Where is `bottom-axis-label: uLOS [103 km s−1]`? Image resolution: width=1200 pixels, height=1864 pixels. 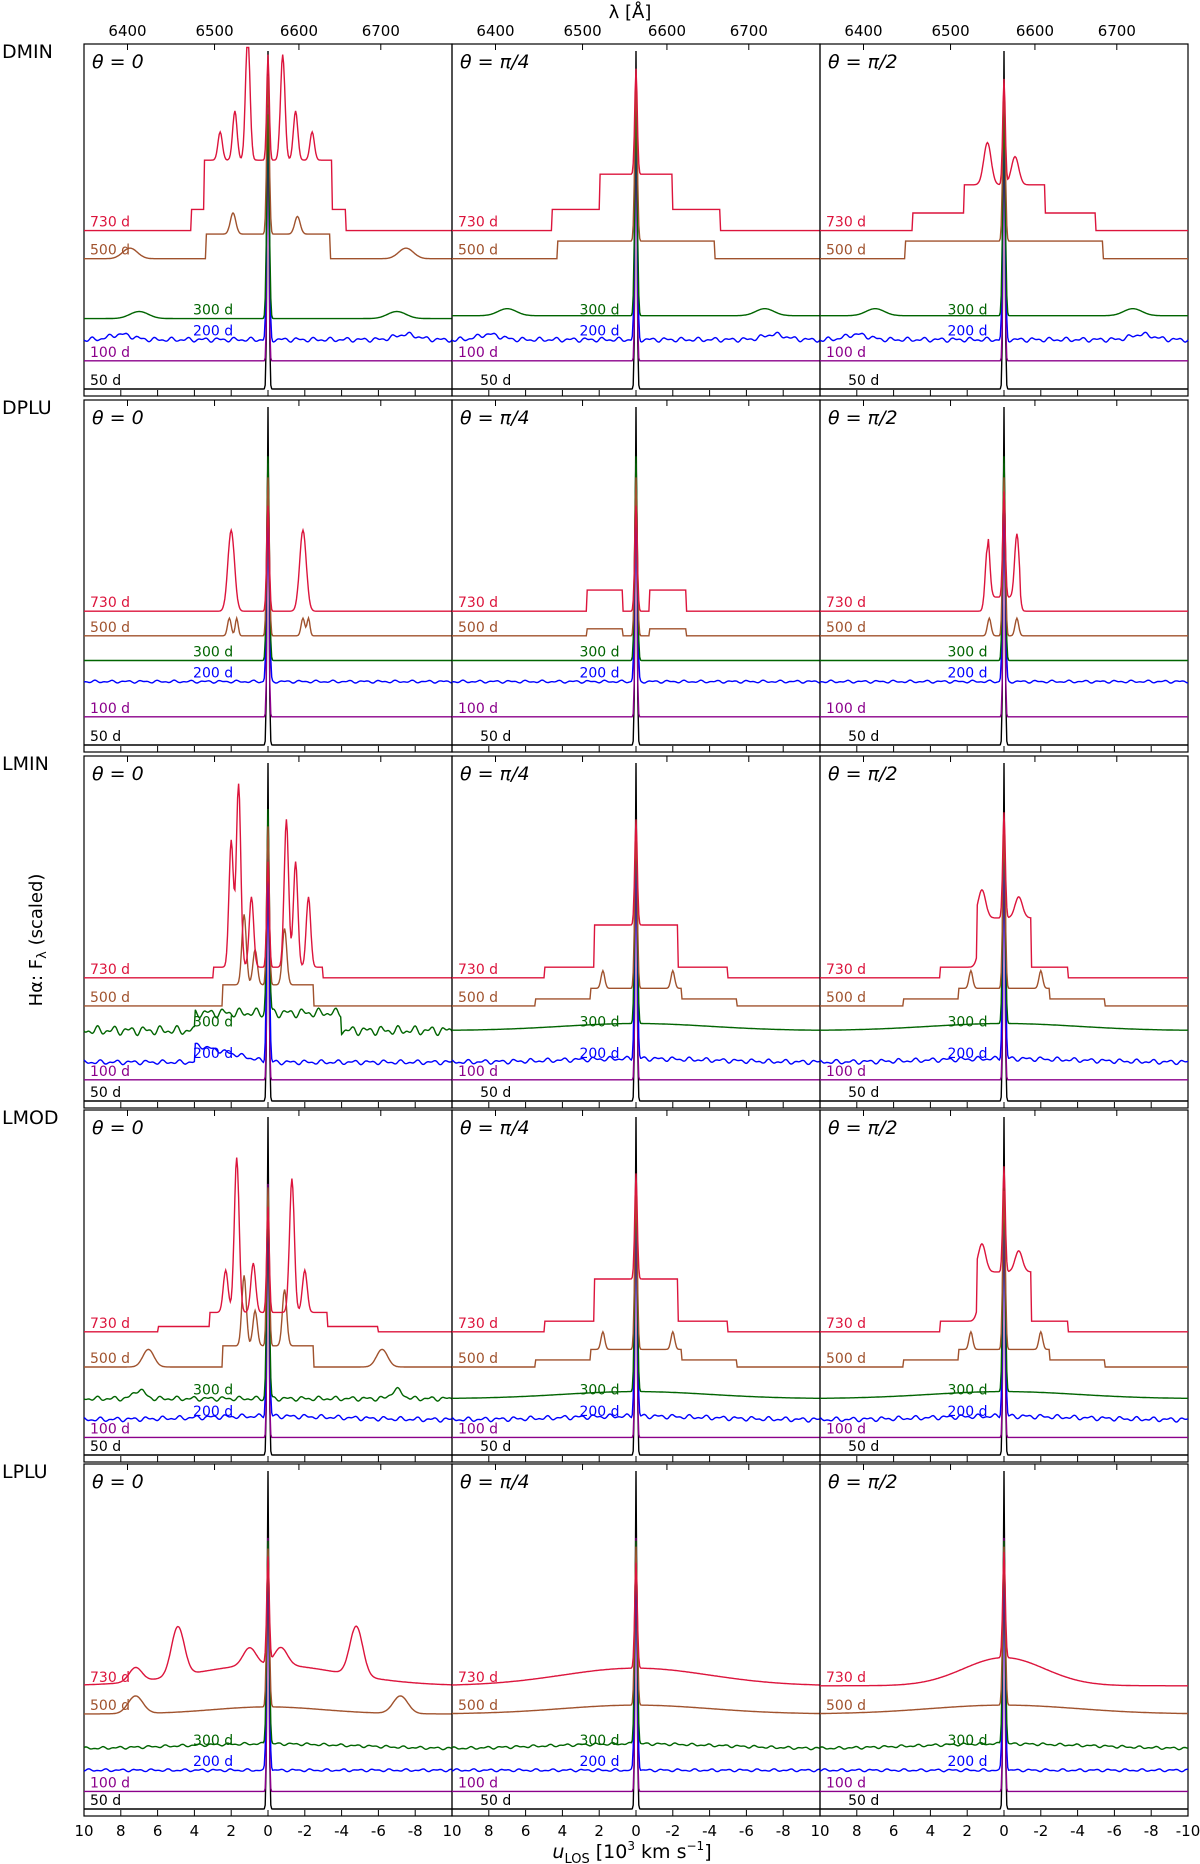
bottom-axis-label: uLOS [103 km s−1] is located at coordinates (631, 1851).